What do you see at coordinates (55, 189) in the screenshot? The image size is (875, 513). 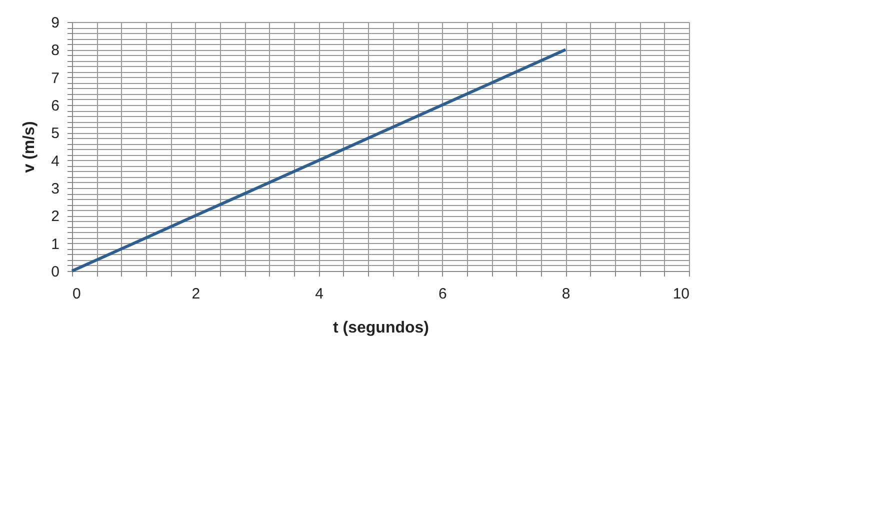 I see `y-tick-label: 3` at bounding box center [55, 189].